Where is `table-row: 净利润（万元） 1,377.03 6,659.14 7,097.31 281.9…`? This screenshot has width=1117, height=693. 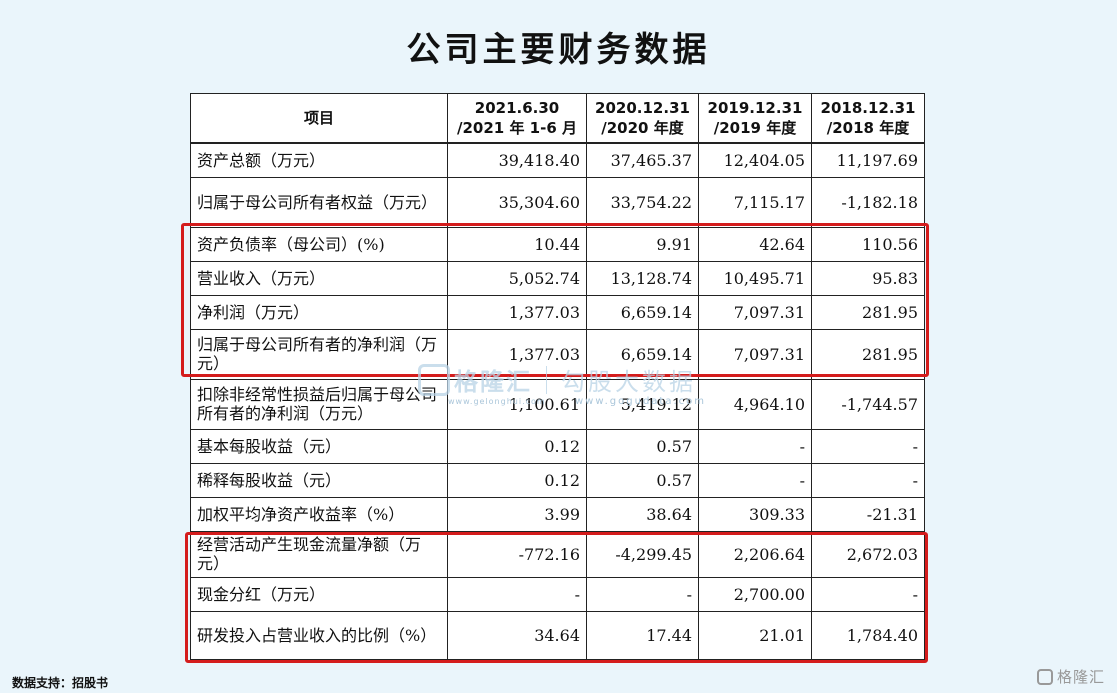 table-row: 净利润（万元） 1,377.03 6,659.14 7,097.31 281.9… is located at coordinates (557, 312).